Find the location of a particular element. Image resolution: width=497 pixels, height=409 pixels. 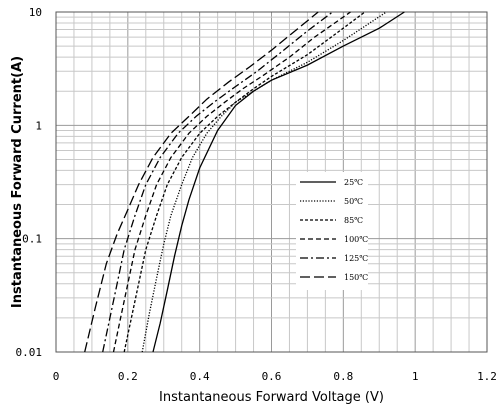

legend-label-6: 150℃ is located at coordinates (356, 277).